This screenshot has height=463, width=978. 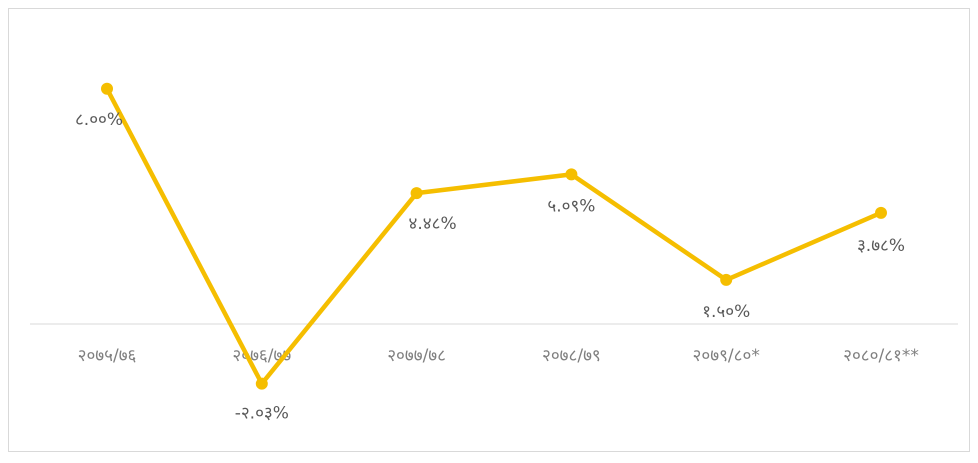 I want to click on x-tick-label: २०७५/७६, so click(x=107, y=356).